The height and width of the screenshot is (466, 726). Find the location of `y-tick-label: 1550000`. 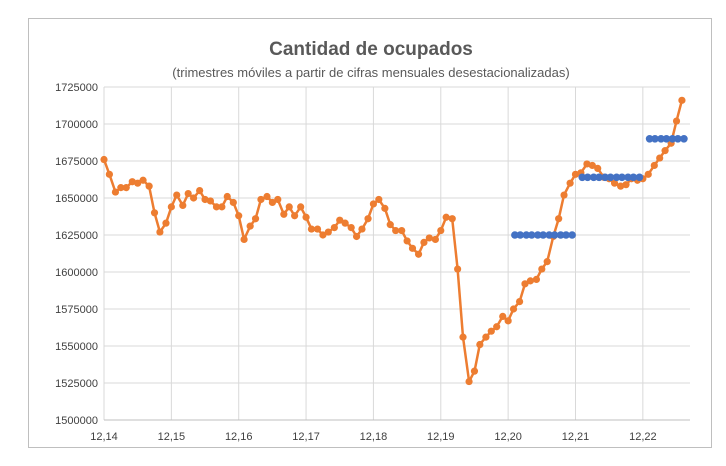

y-tick-label: 1550000 is located at coordinates (76, 347).